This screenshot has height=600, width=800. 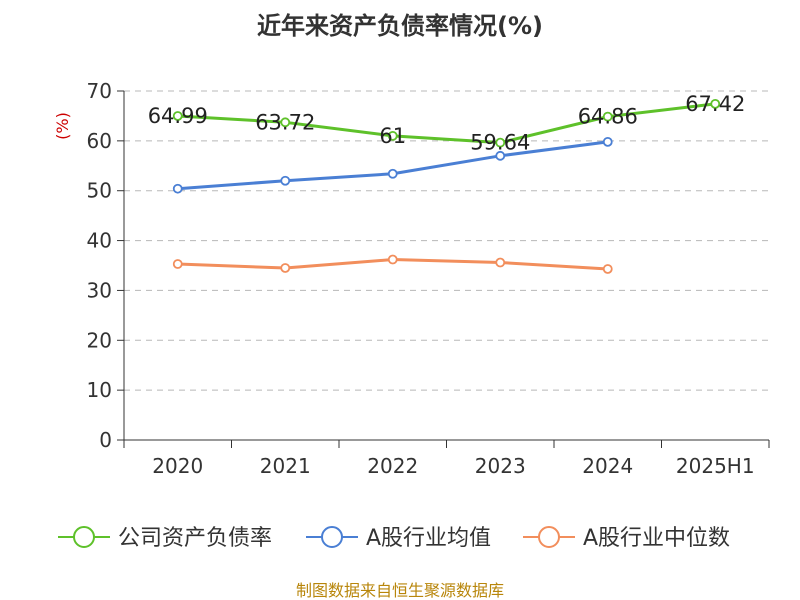 I want to click on y-tick-label: 40, so click(x=99, y=241).